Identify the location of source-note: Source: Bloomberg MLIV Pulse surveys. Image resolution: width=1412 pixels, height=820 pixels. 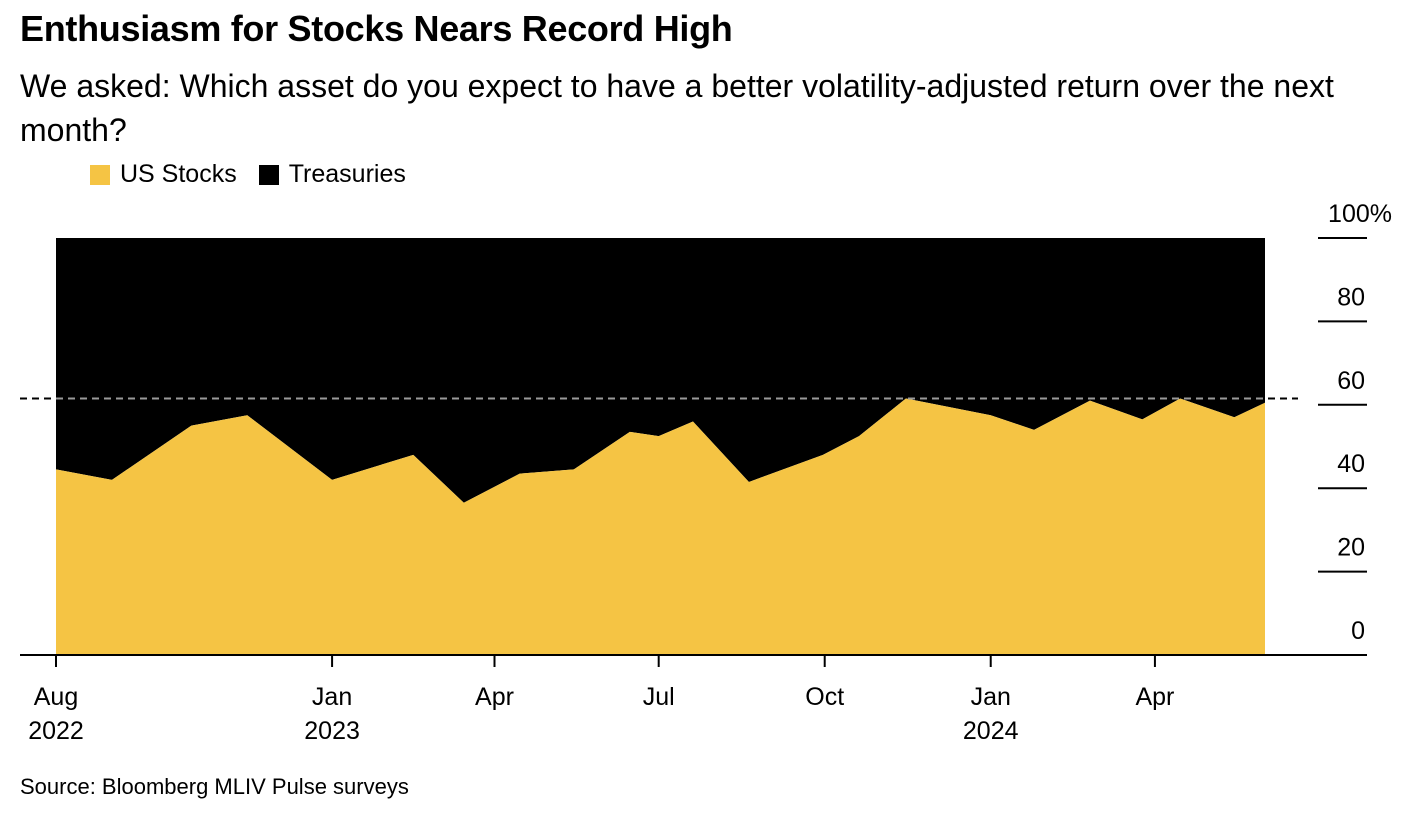
(214, 786).